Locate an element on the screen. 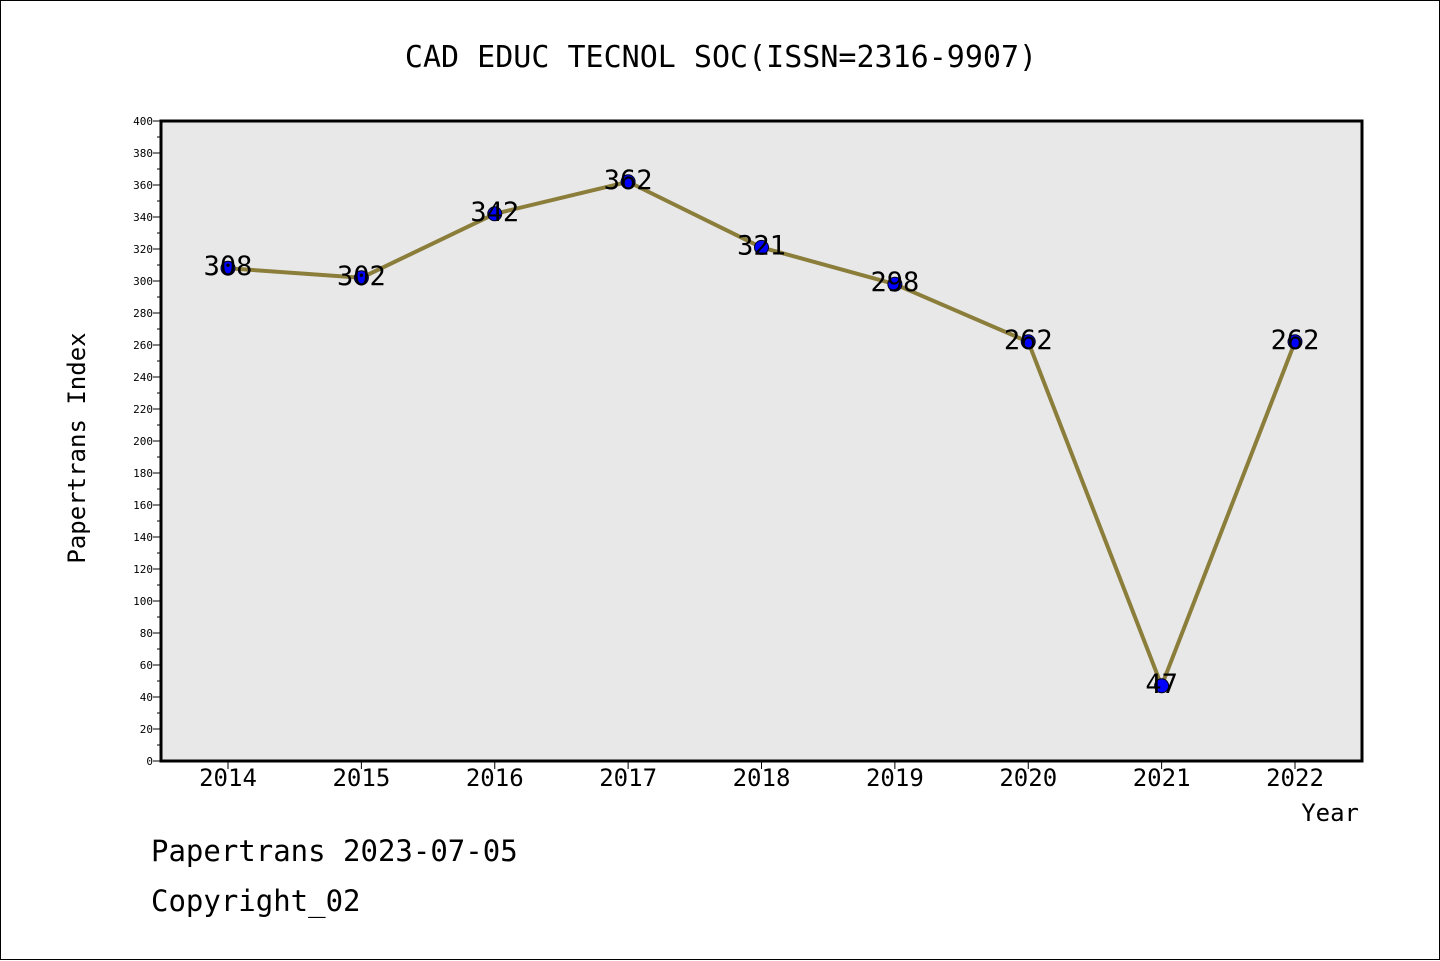 This screenshot has width=1440, height=961. y-tick-label: 40 is located at coordinates (146, 697).